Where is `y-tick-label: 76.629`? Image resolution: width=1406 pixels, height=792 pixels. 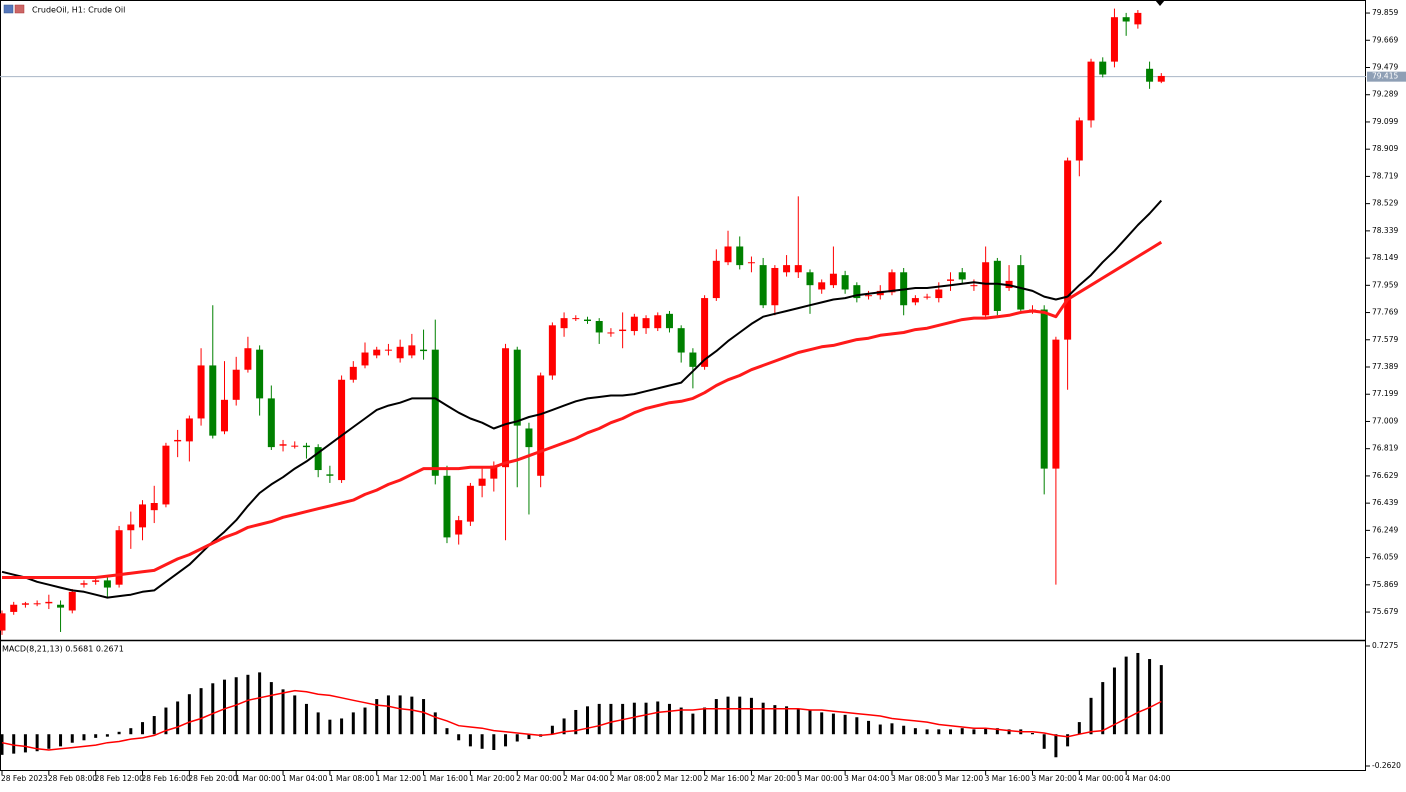 y-tick-label: 76.629 is located at coordinates (1385, 475).